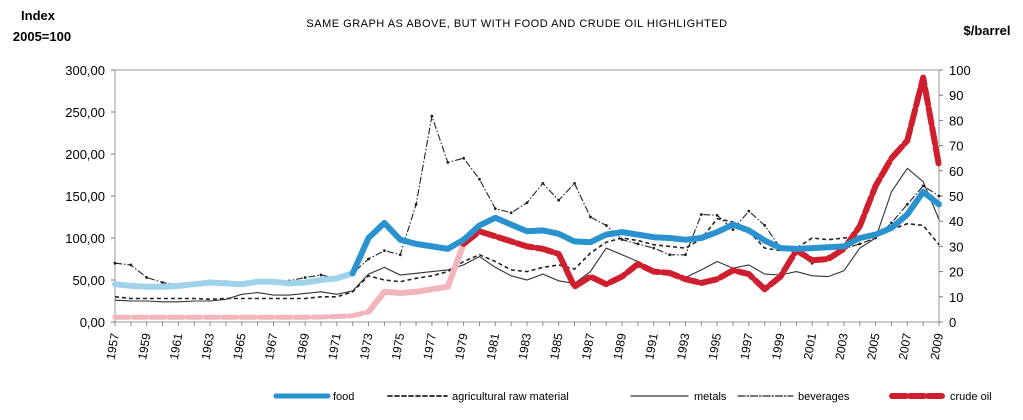 Image resolution: width=1023 pixels, height=420 pixels. Describe the element at coordinates (366, 346) in the screenshot. I see `x-tick-label: 1973` at that location.